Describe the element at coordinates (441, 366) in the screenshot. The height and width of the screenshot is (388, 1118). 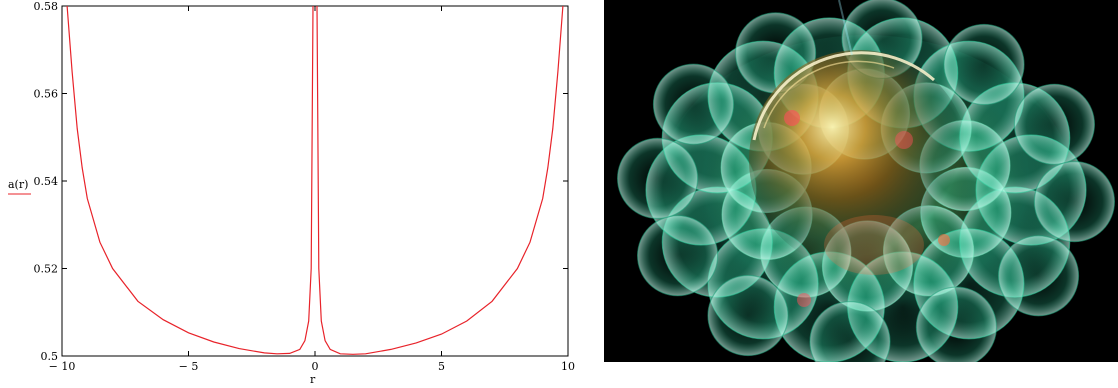
I see `x-tick-label: 5` at that location.